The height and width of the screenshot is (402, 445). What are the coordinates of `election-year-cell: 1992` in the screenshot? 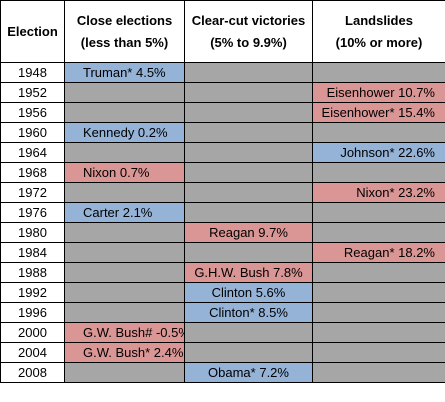 It's located at (32, 292).